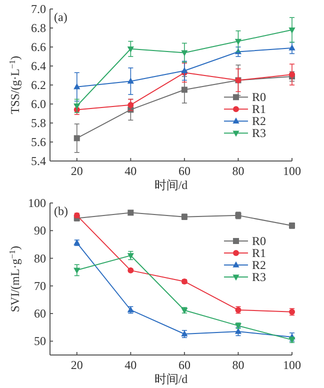 This screenshot has width=324, height=388. I want to click on y-tick-label: 70, so click(40, 285).